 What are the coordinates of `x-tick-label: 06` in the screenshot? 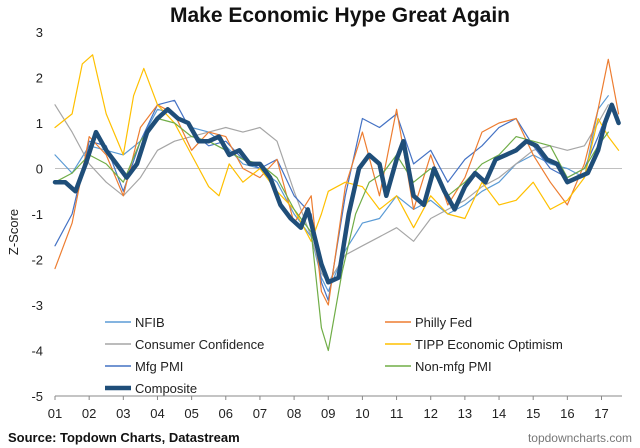 It's located at (226, 413).